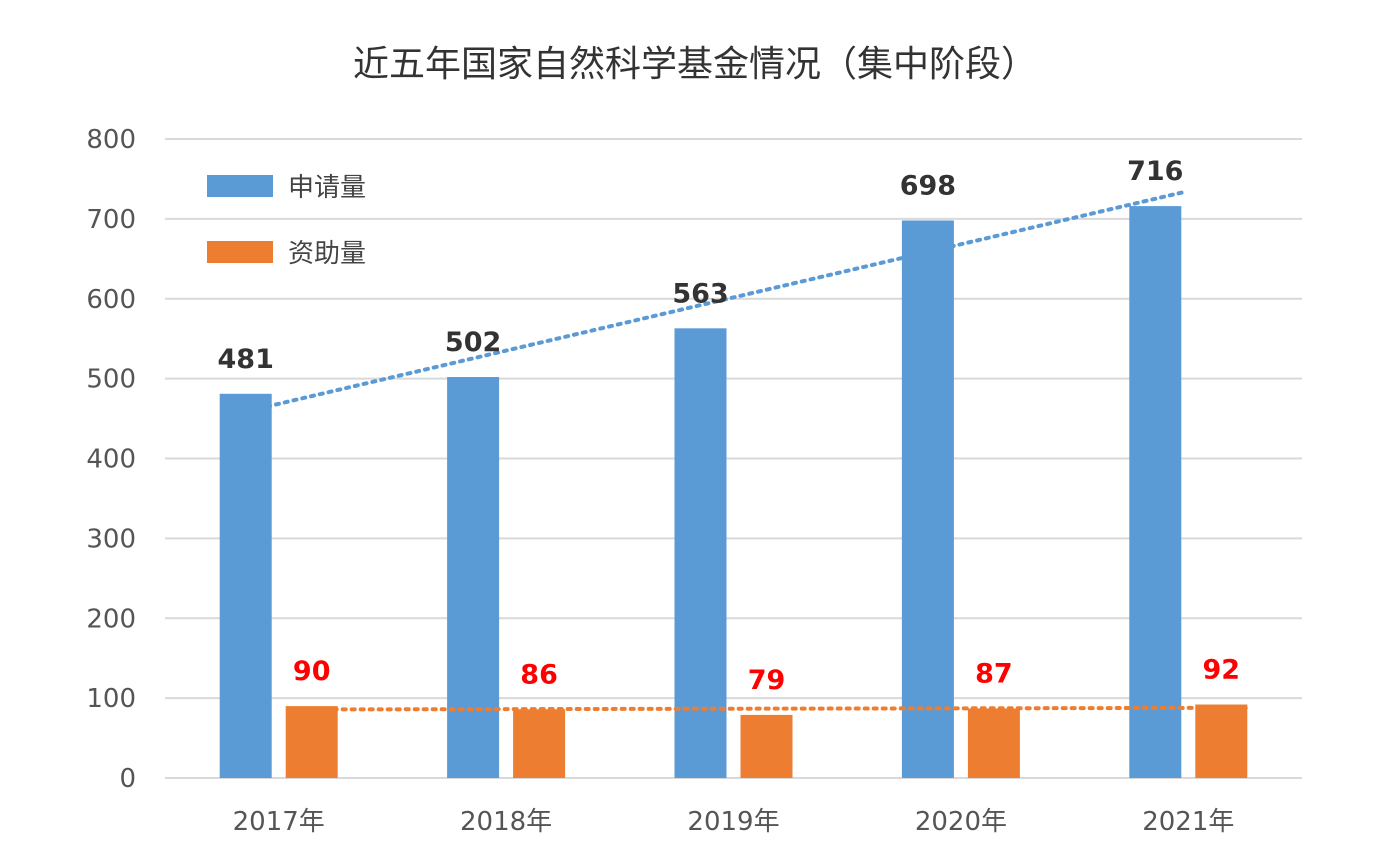  What do you see at coordinates (246, 359) in the screenshot?
I see `data-label: 481` at bounding box center [246, 359].